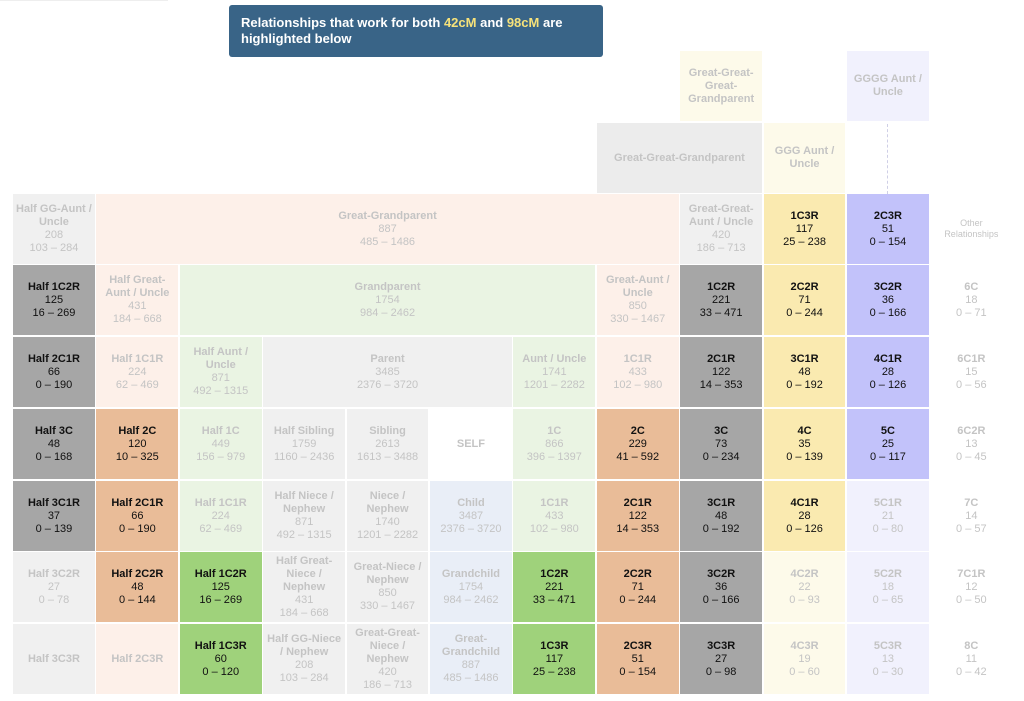 Image resolution: width=1024 pixels, height=701 pixels. What do you see at coordinates (888, 372) in the screenshot?
I see `cell-4c1r-top: 4C1R 28 0 – 126` at bounding box center [888, 372].